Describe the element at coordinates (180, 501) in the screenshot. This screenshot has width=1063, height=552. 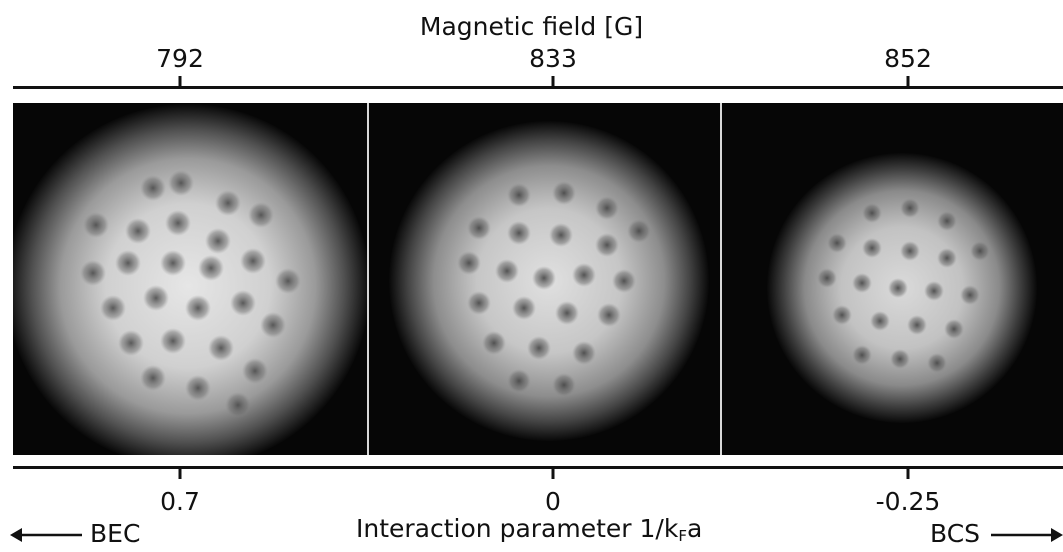
I see `bottom-tick-label-0-7: 0.7` at that location.